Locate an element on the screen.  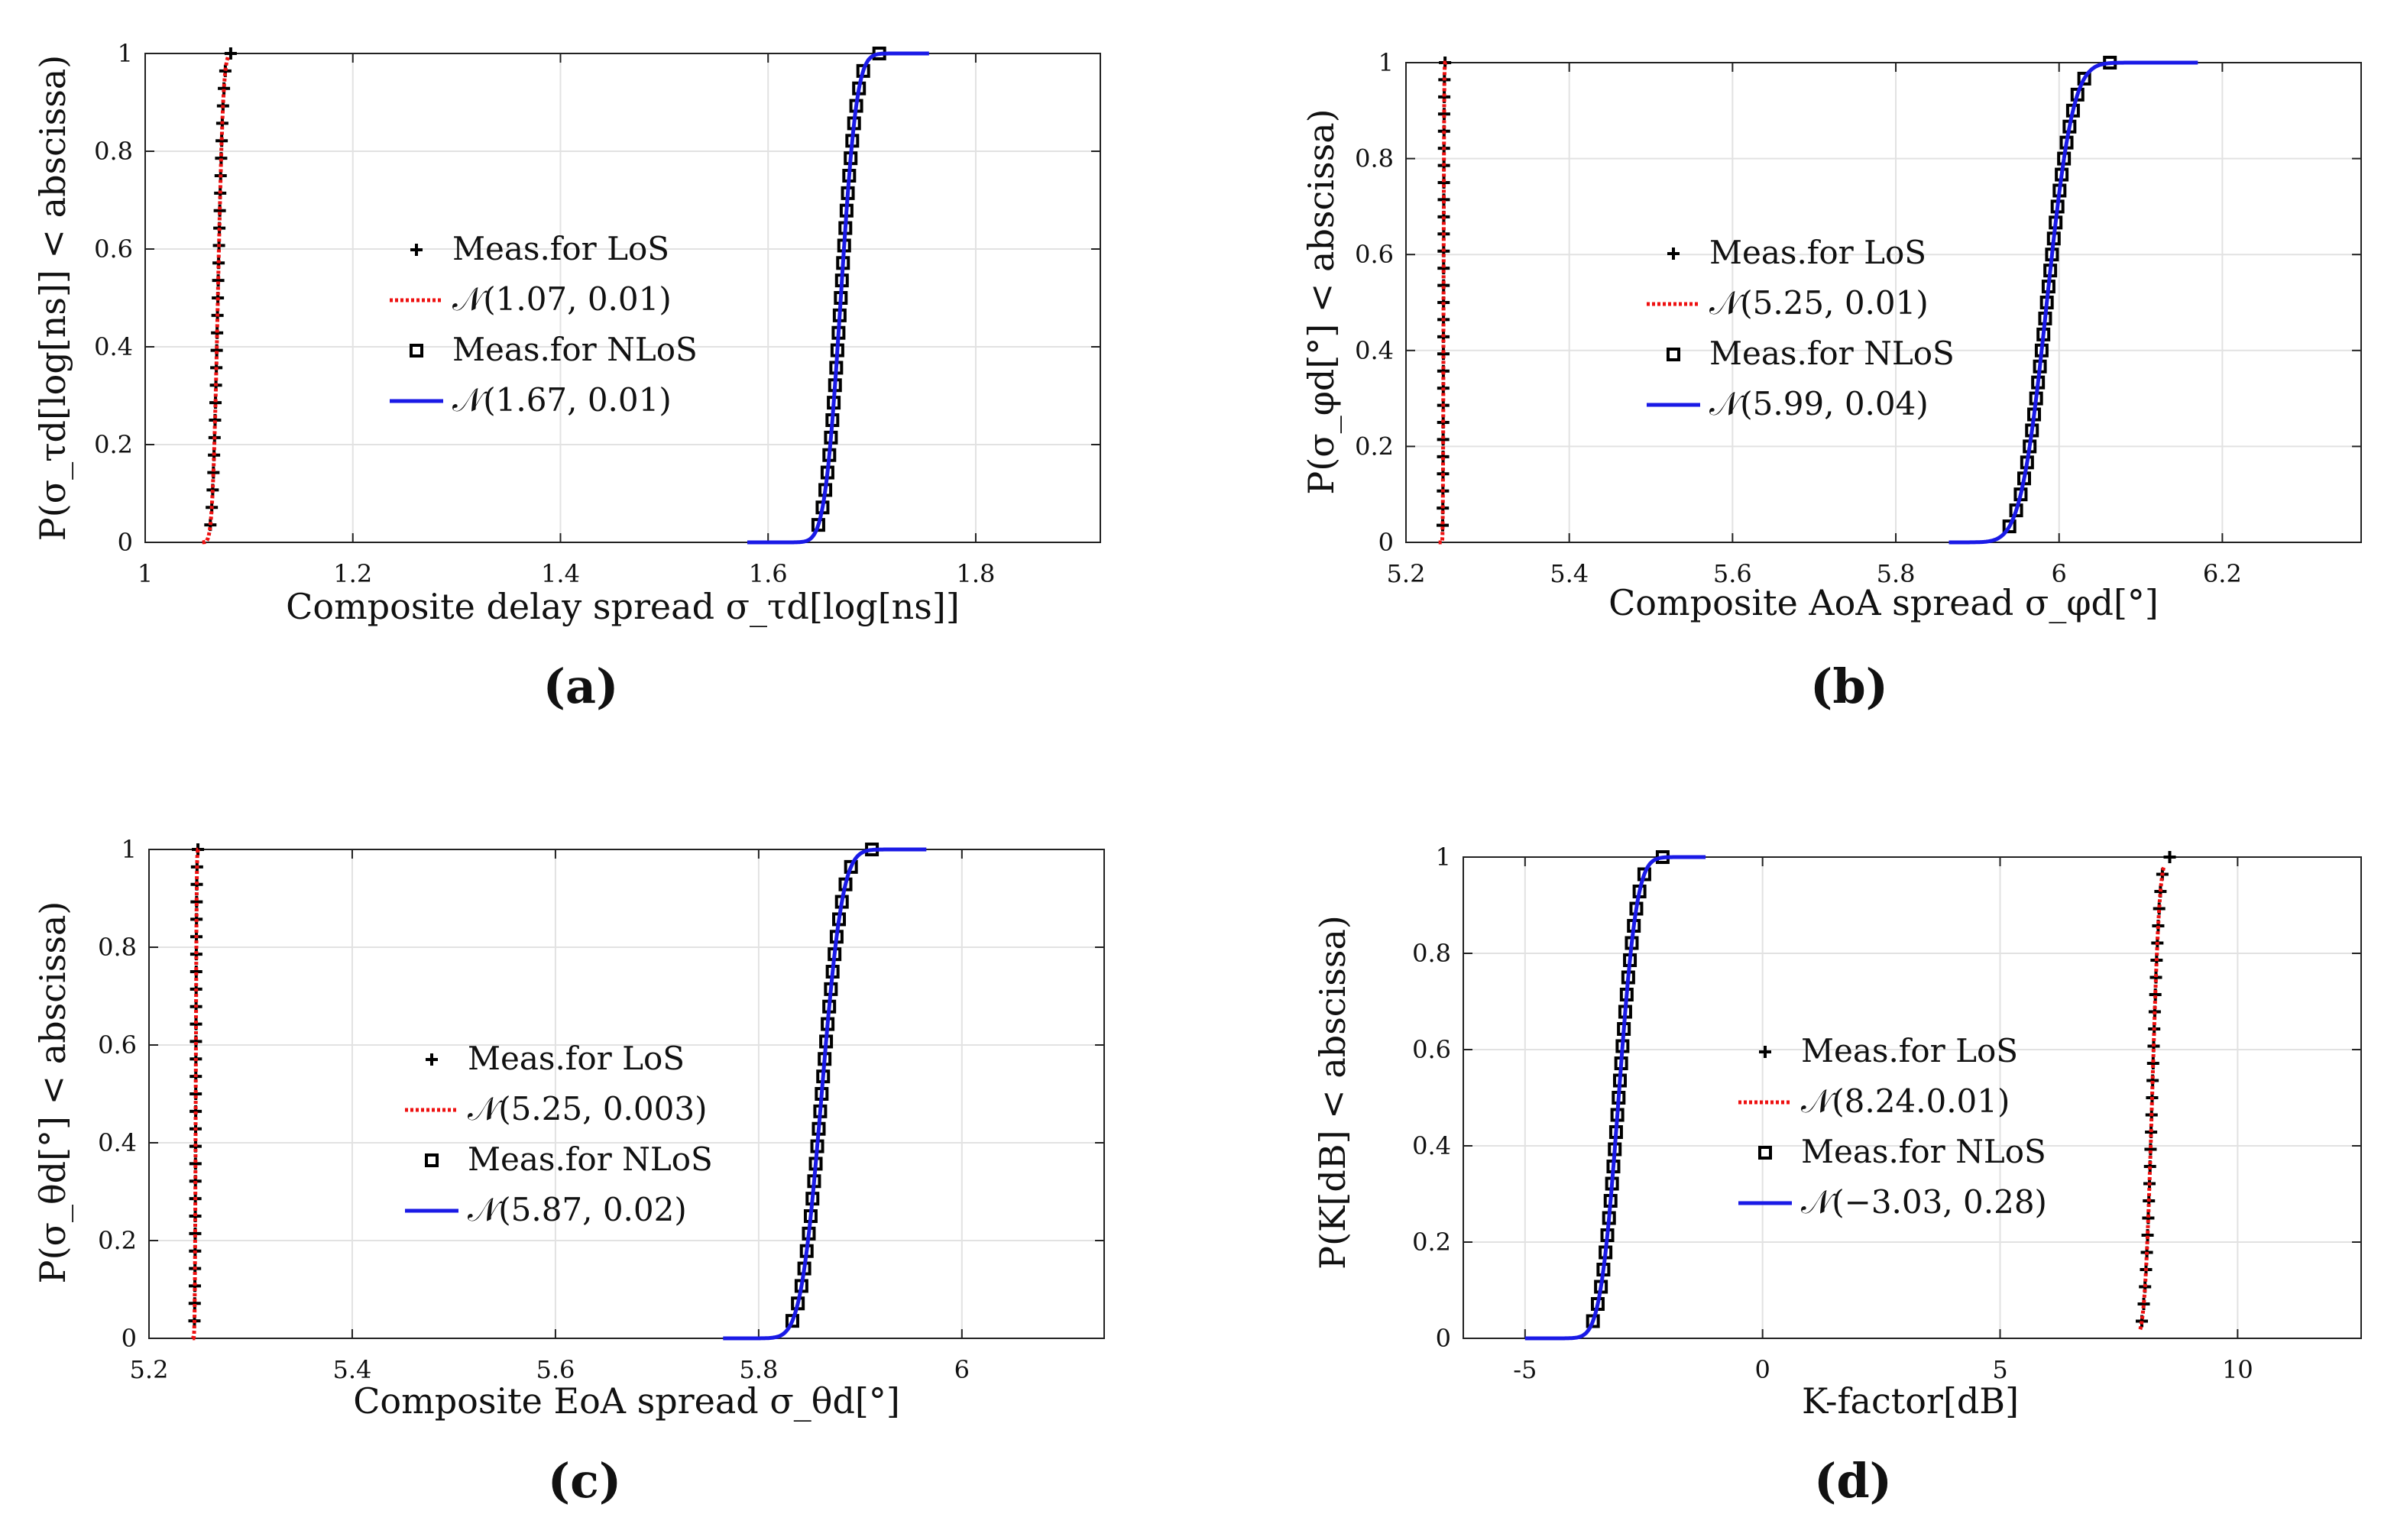
y-axis-title: P(σ_τd[log[ns]] < abscissa) is located at coordinates (52, 298).